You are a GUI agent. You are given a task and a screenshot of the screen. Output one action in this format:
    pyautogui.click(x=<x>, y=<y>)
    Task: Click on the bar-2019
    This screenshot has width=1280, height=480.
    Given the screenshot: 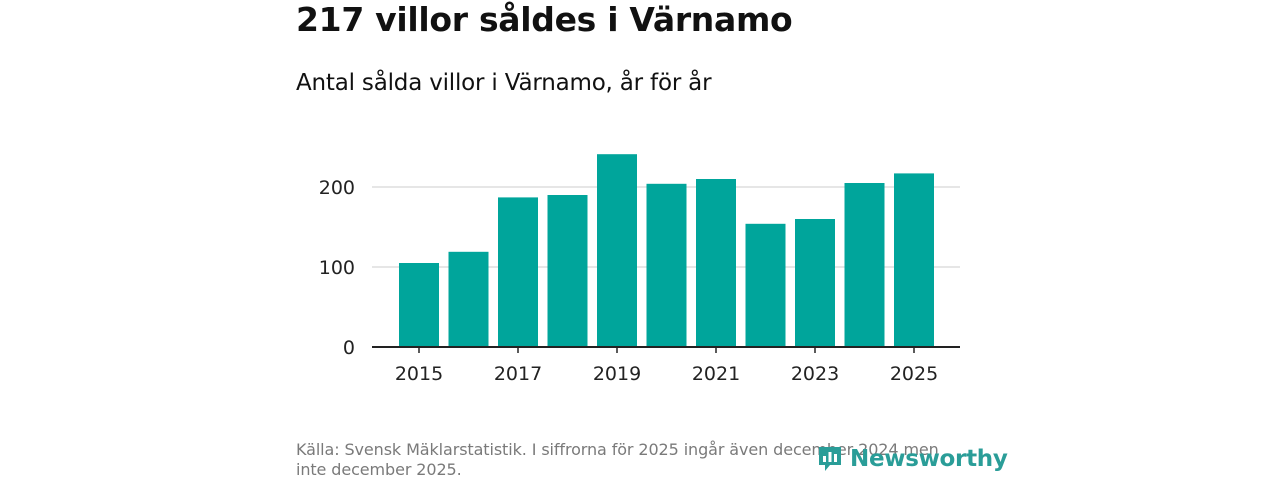 What is the action you would take?
    pyautogui.click(x=617, y=250)
    